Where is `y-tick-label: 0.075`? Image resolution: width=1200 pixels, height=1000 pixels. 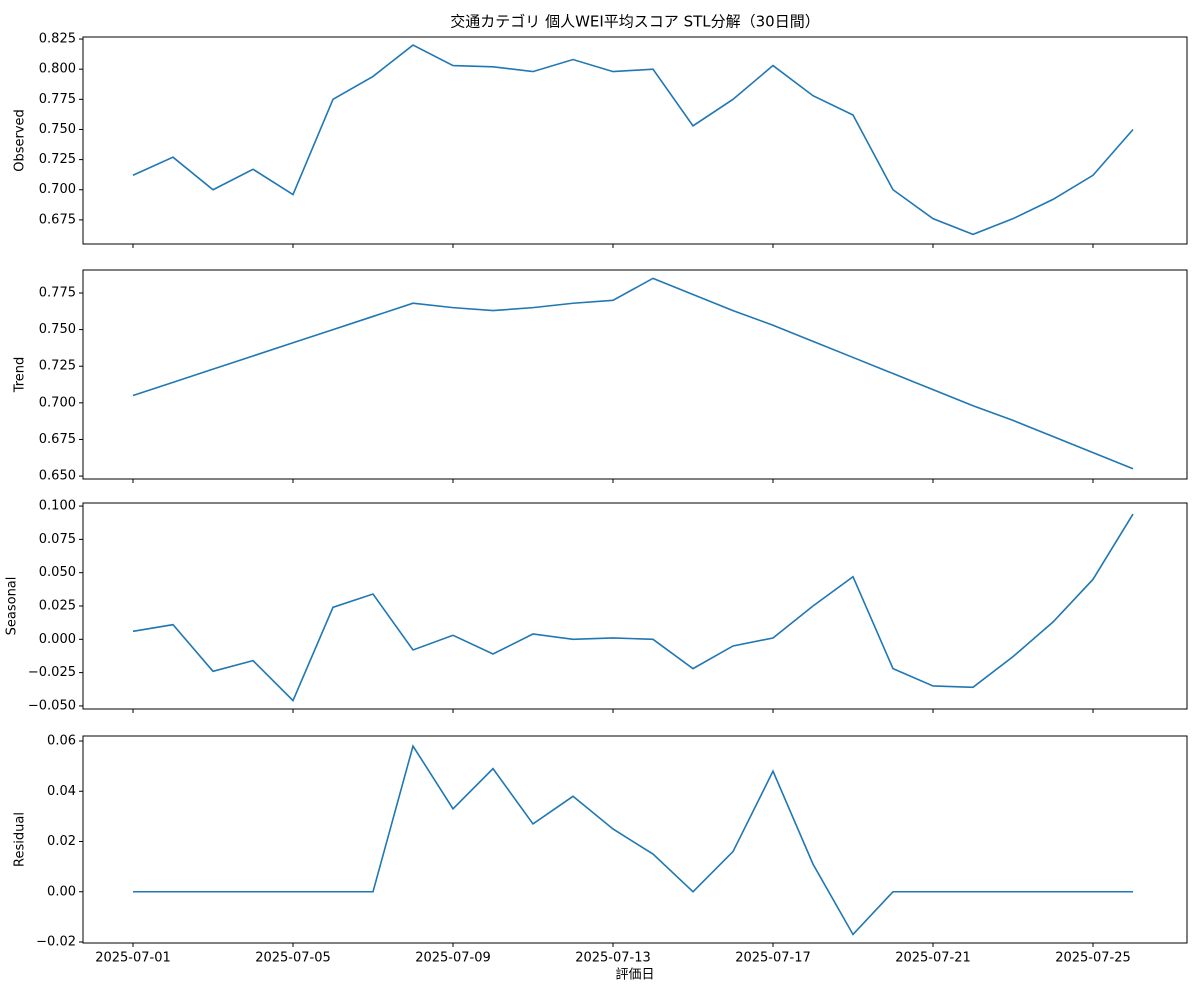
y-tick-label: 0.075 is located at coordinates (57, 539).